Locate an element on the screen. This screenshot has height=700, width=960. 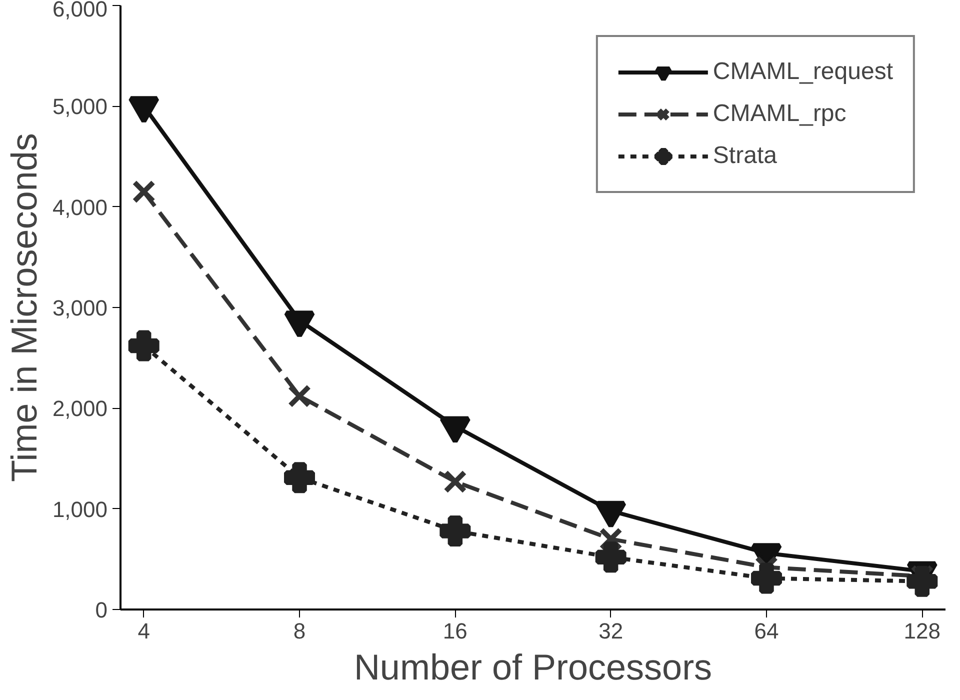
x-tick-label: 32 is located at coordinates (611, 631).